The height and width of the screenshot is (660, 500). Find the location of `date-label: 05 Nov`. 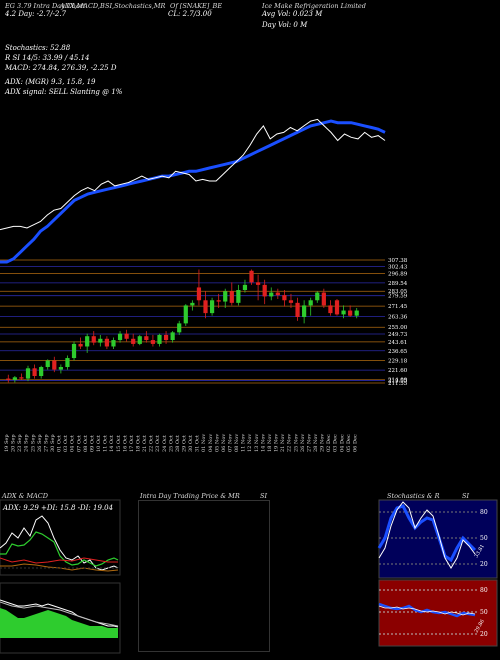

date-label: 05 Nov is located at coordinates (217, 443).